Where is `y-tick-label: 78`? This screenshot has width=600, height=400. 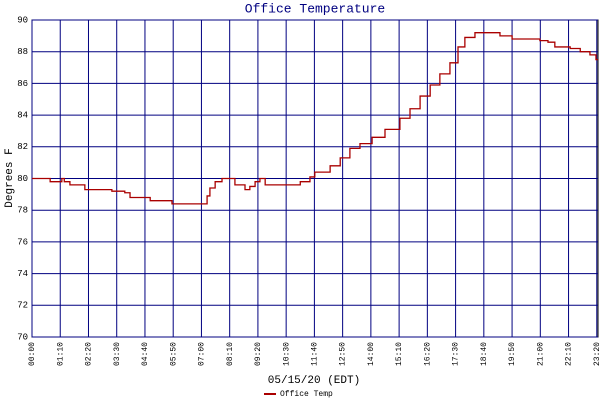 y-tick-label: 78 is located at coordinates (22, 211).